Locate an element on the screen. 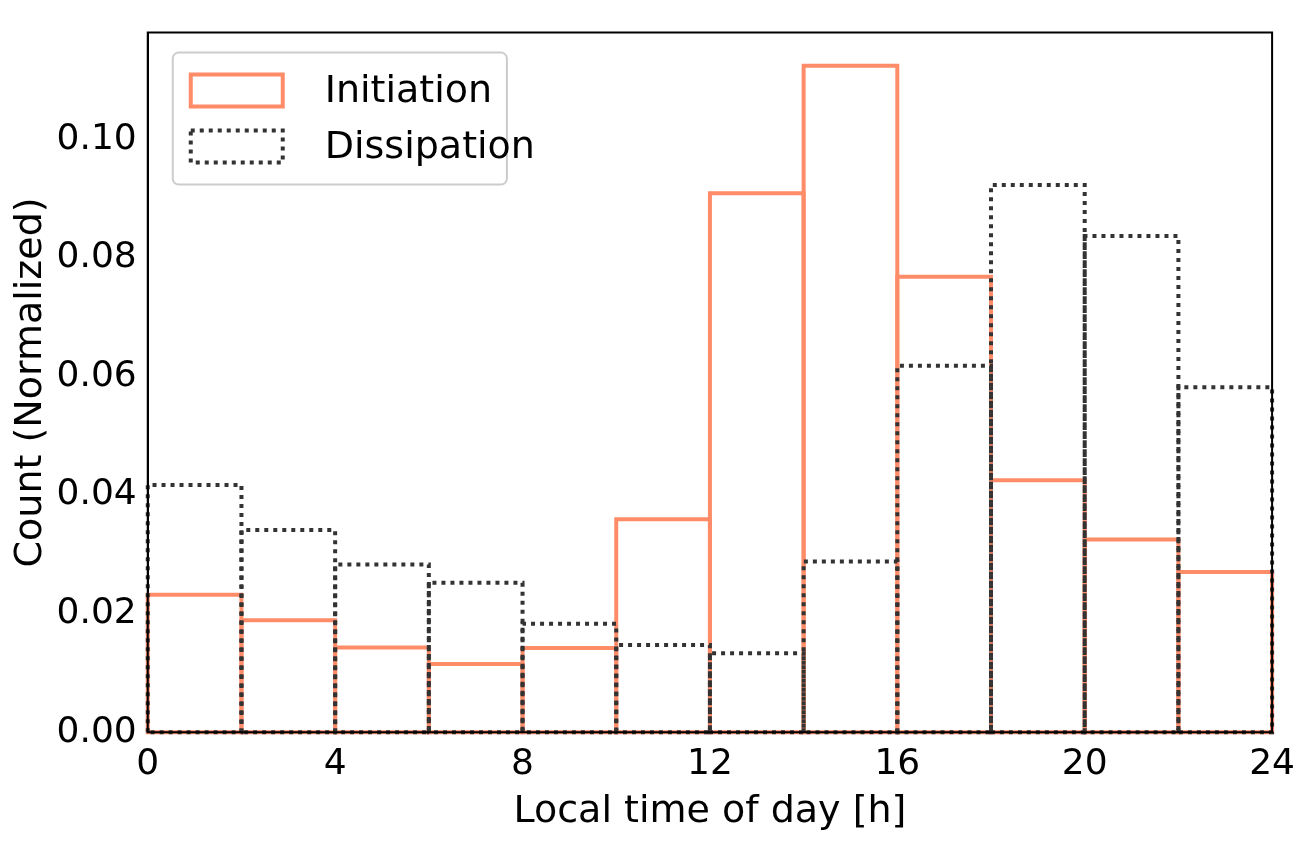 Image resolution: width=1306 pixels, height=843 pixels. x-tick-label: 4 is located at coordinates (335, 762).